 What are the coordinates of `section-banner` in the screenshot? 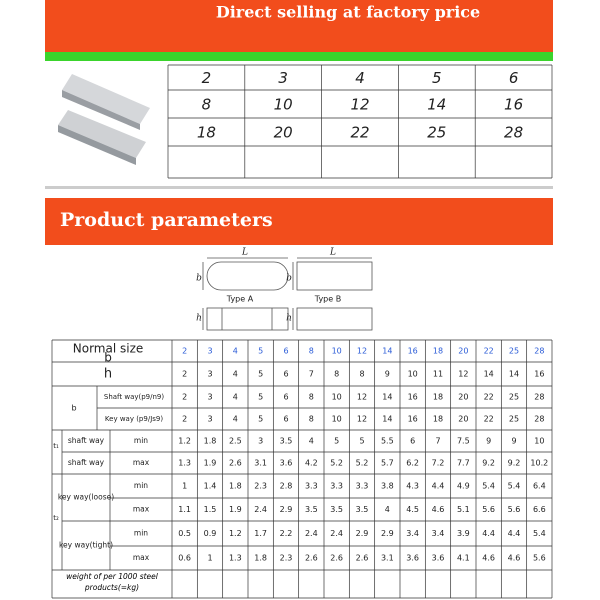 It's located at (299, 221).